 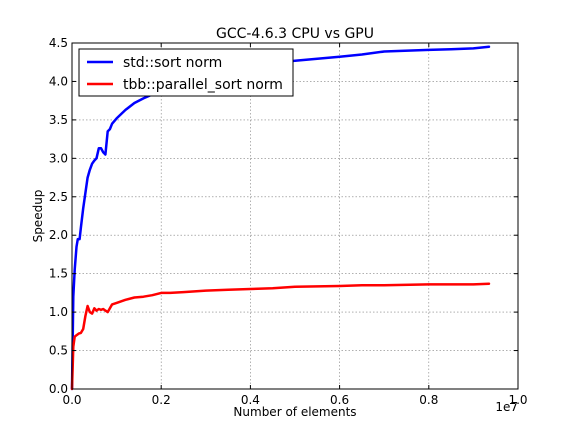 I want to click on x-axis-label: Number of elements, so click(x=294, y=412).